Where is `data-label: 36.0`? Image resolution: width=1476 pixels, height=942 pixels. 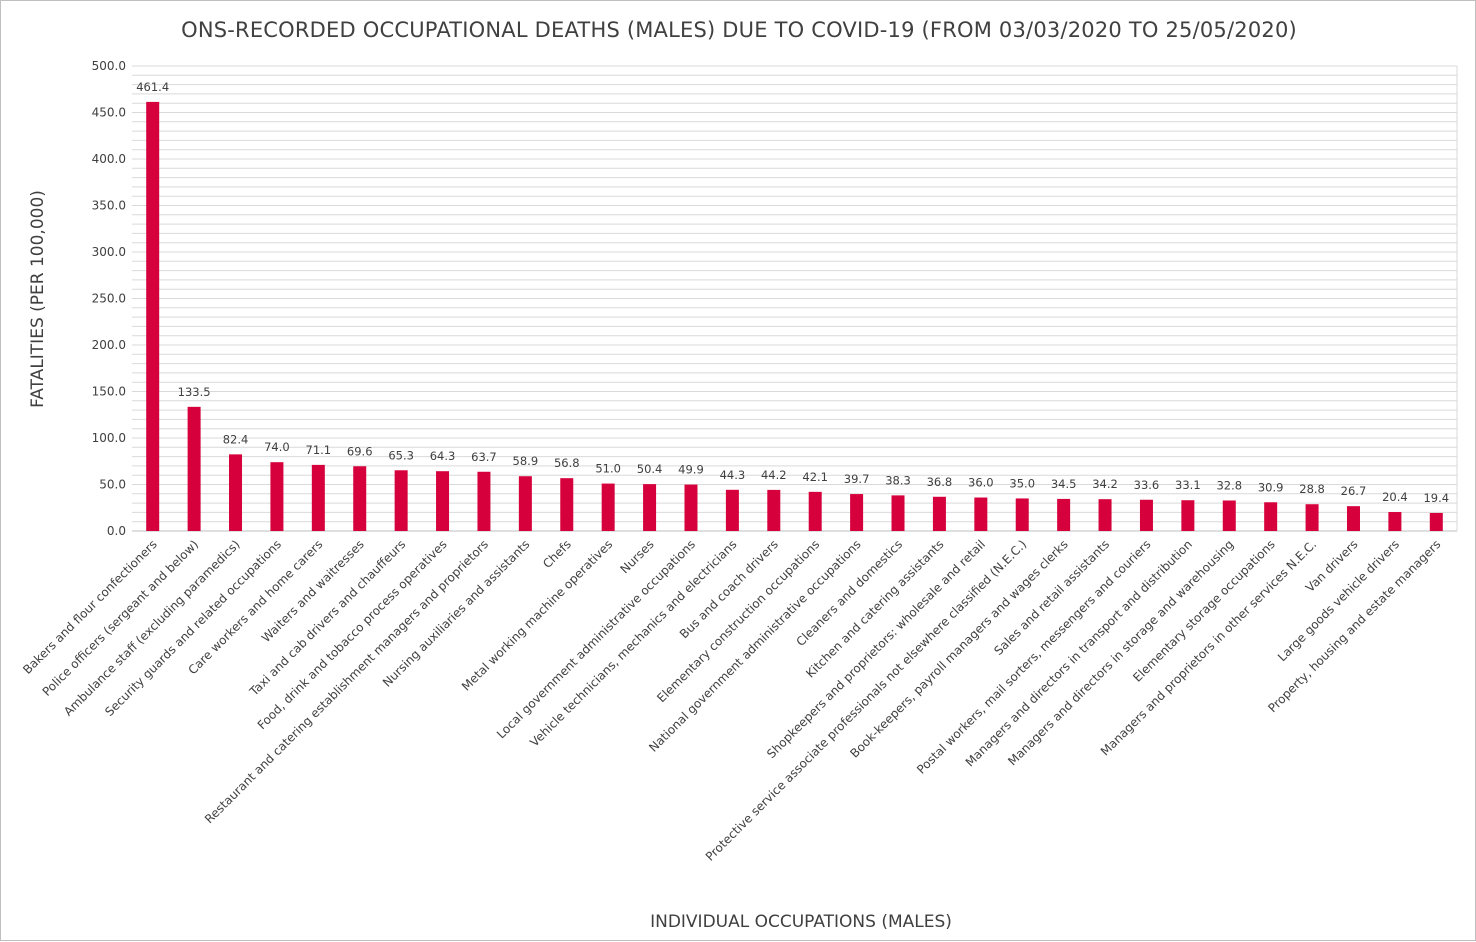 data-label: 36.0 is located at coordinates (981, 483).